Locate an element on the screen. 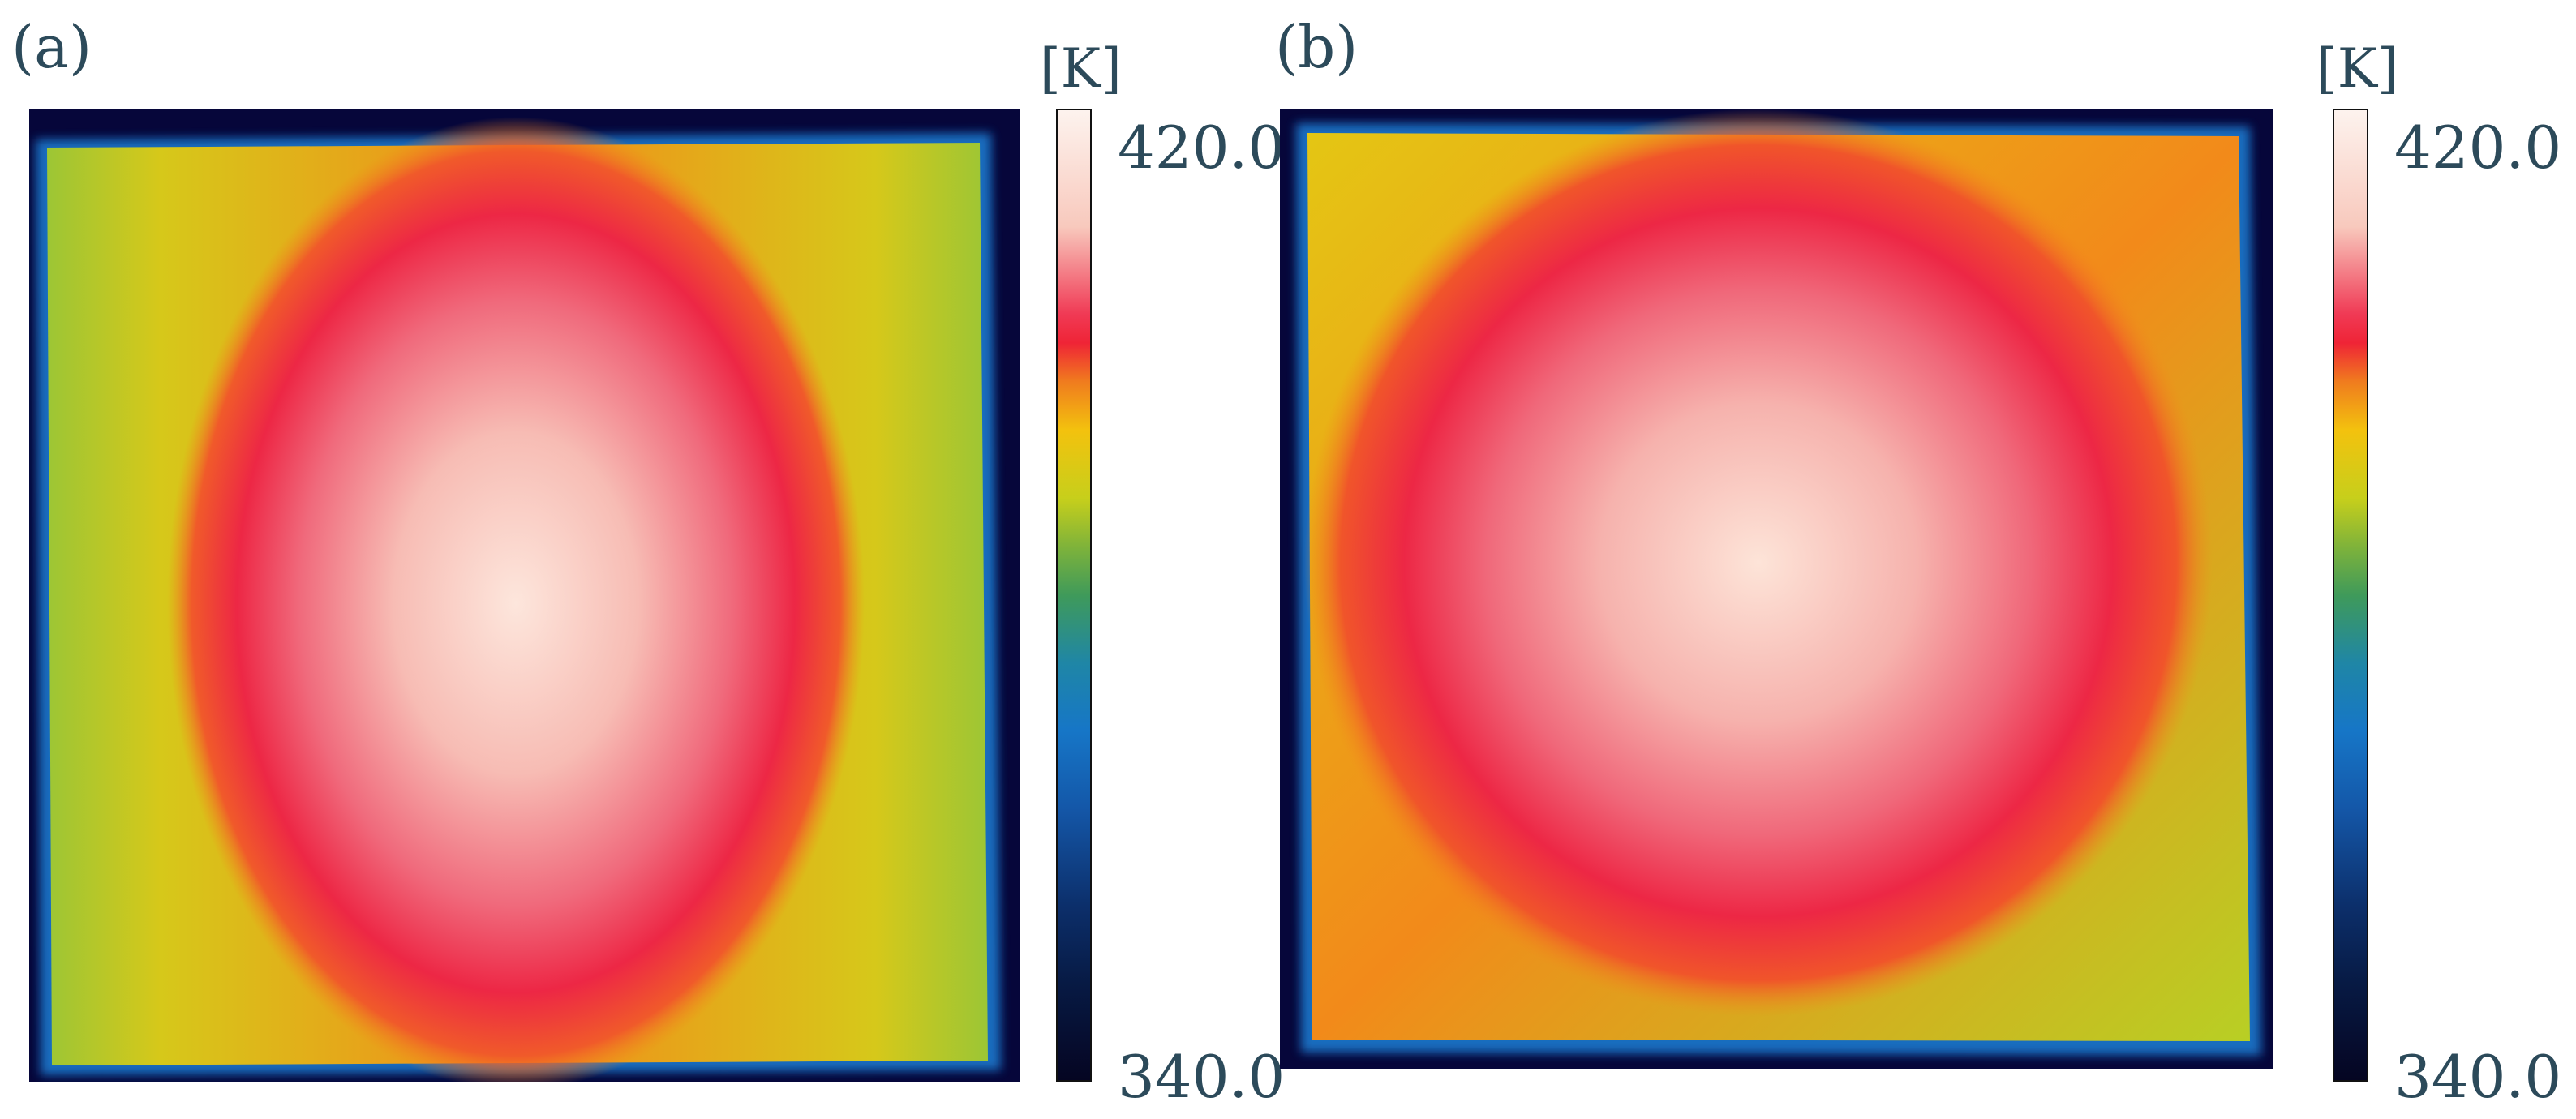 The image size is (2576, 1119). colorbar-b-unit: [K] is located at coordinates (2357, 68).